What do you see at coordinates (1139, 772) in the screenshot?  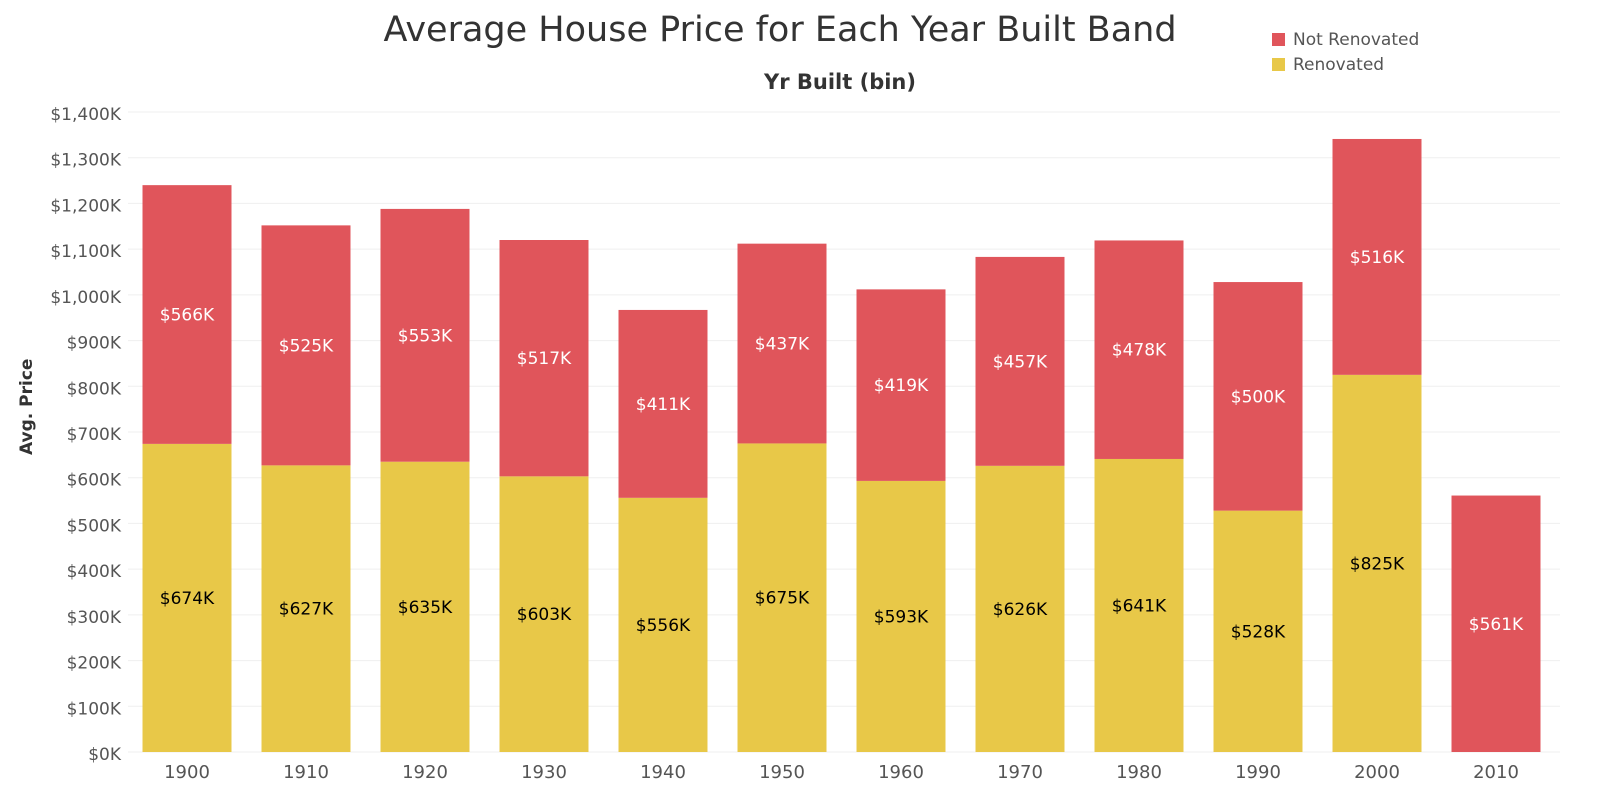 I see `x-tick-label: 1980` at bounding box center [1139, 772].